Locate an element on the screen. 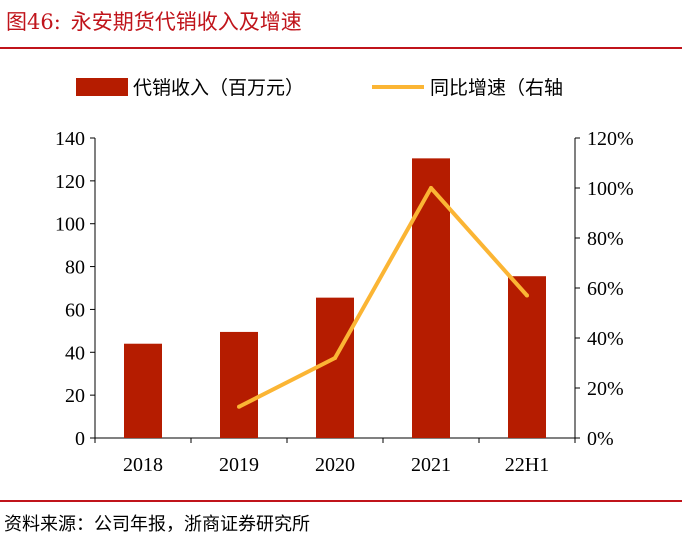  right-axis-tick-label: 80% is located at coordinates (605, 239).